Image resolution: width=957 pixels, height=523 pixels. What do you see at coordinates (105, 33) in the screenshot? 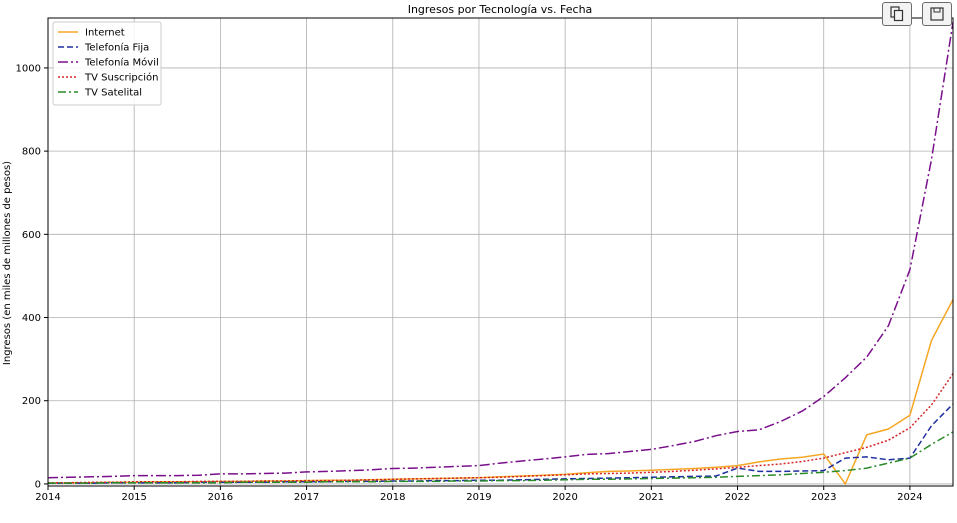
I see `legend-label: Internet` at bounding box center [105, 33].